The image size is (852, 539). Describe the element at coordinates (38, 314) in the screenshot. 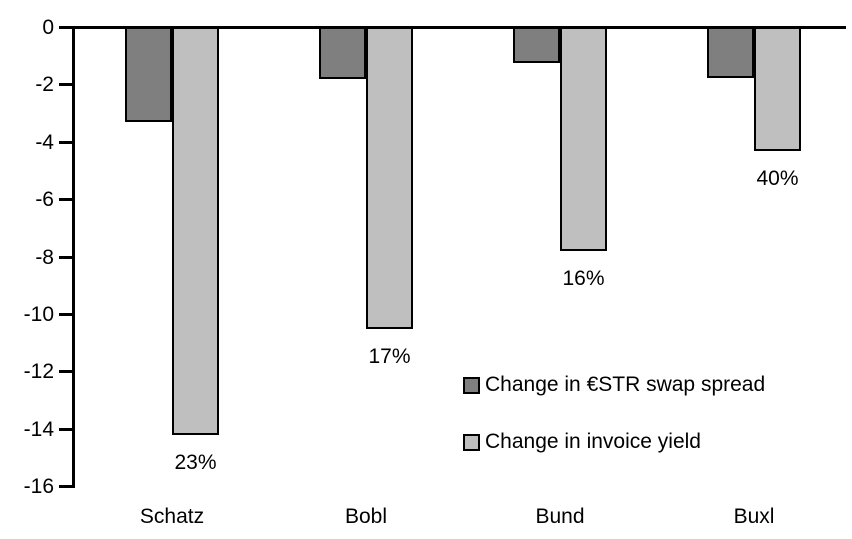

I see `y-tick-label: -10` at that location.